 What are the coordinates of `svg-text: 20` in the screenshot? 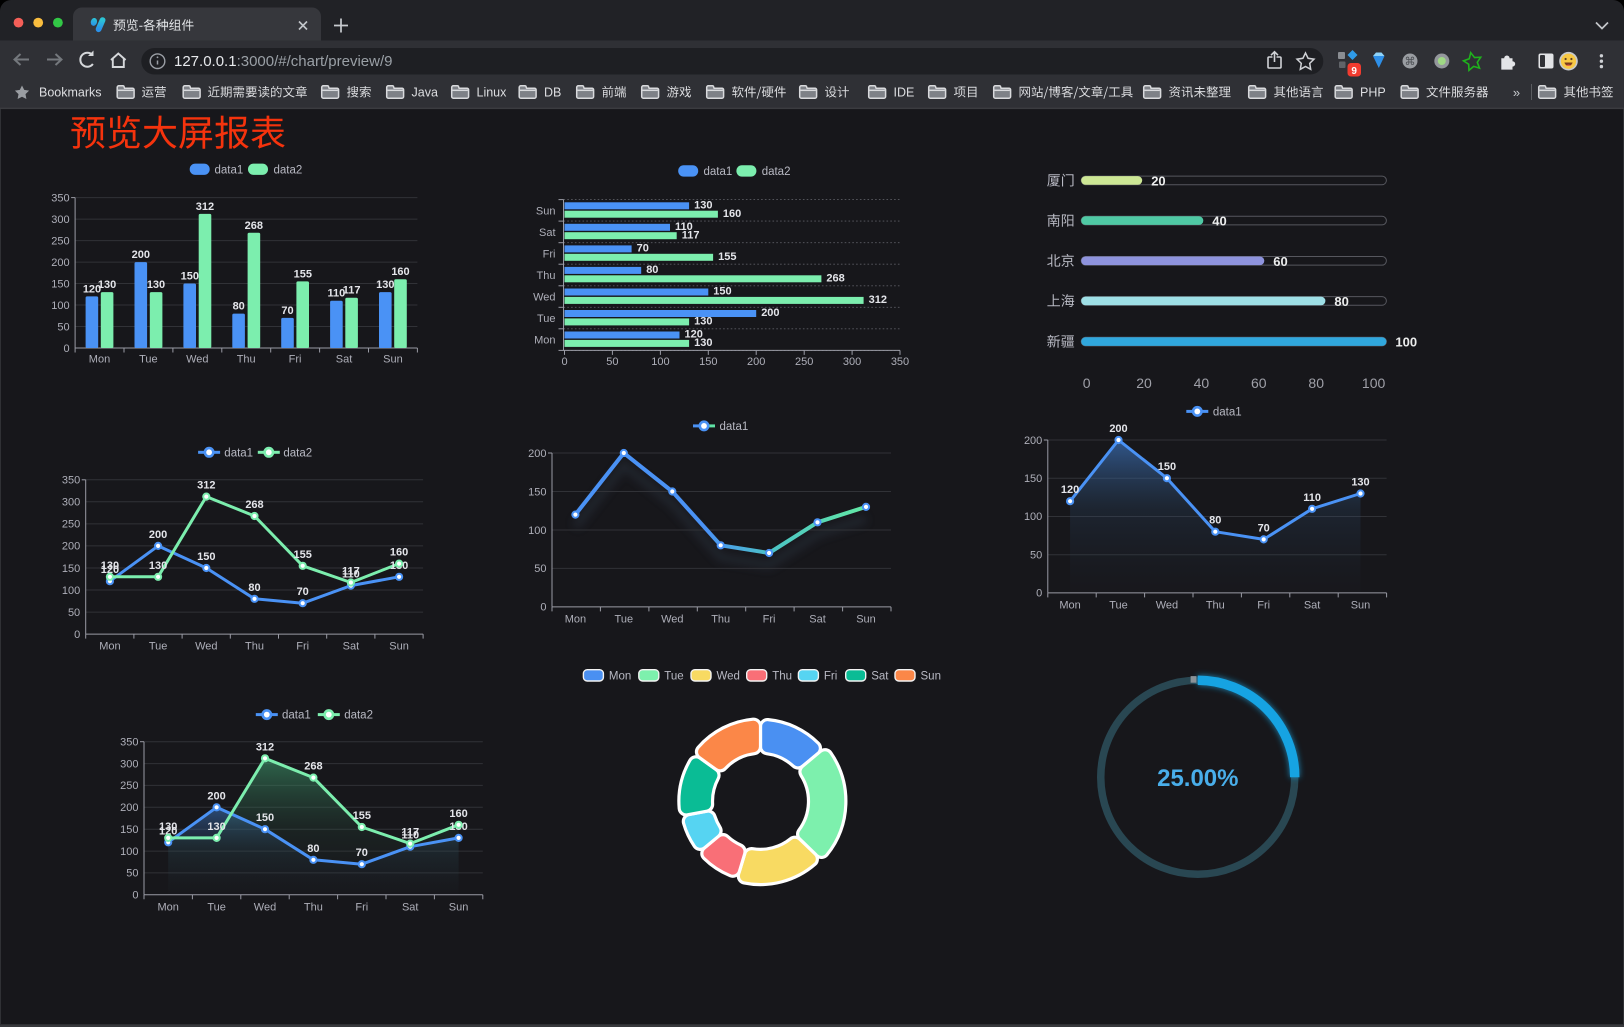 It's located at (1158, 180).